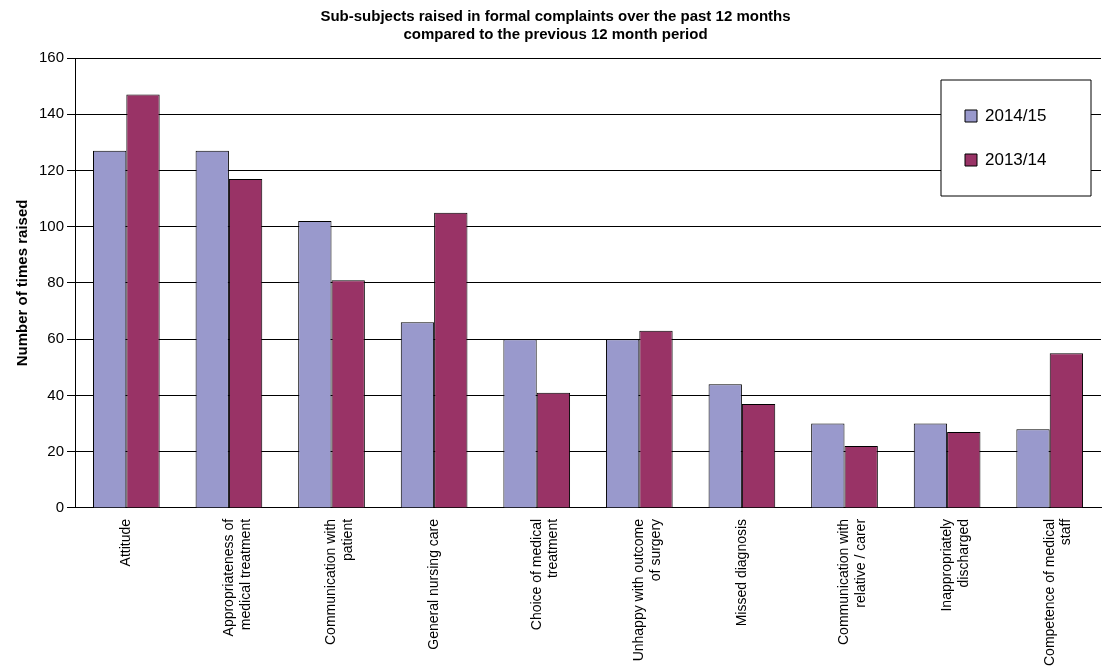 The image size is (1111, 669). Describe the element at coordinates (56, 282) in the screenshot. I see `y-tick-label: 80` at that location.